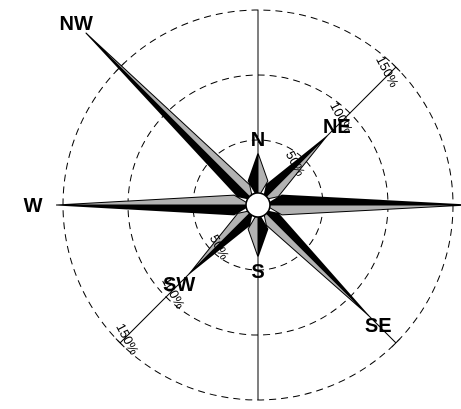  Describe the element at coordinates (154, 210) in the screenshot. I see `petal-w-dark` at that location.